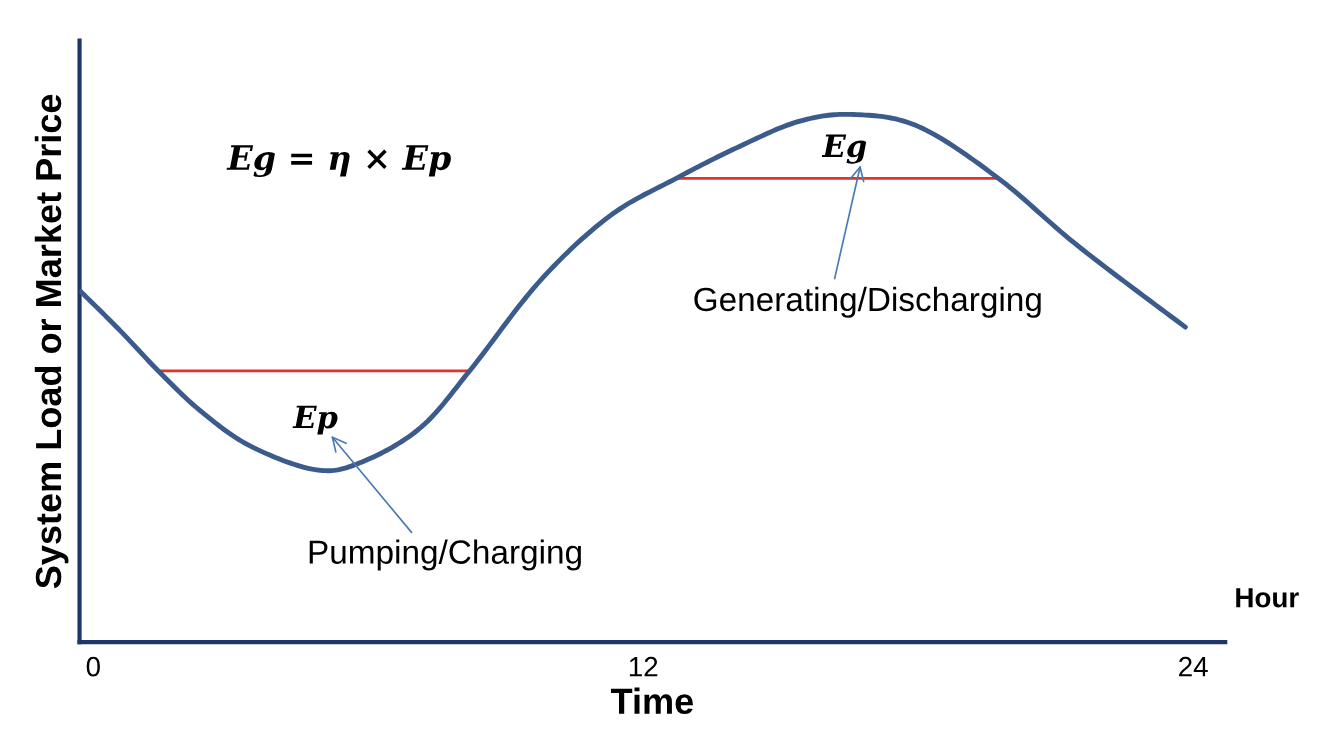 The width and height of the screenshot is (1326, 752). What do you see at coordinates (1193, 666) in the screenshot?
I see `x-tick-label: 24` at bounding box center [1193, 666].